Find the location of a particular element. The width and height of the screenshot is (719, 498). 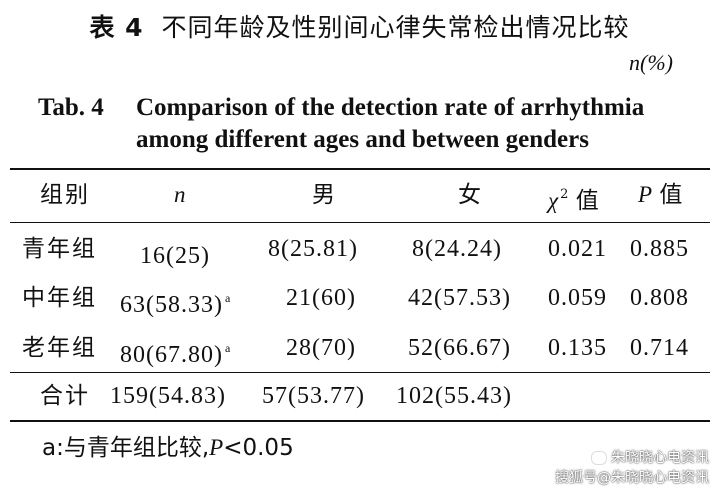

footnote-suffix: <0.05 is located at coordinates (258, 448).